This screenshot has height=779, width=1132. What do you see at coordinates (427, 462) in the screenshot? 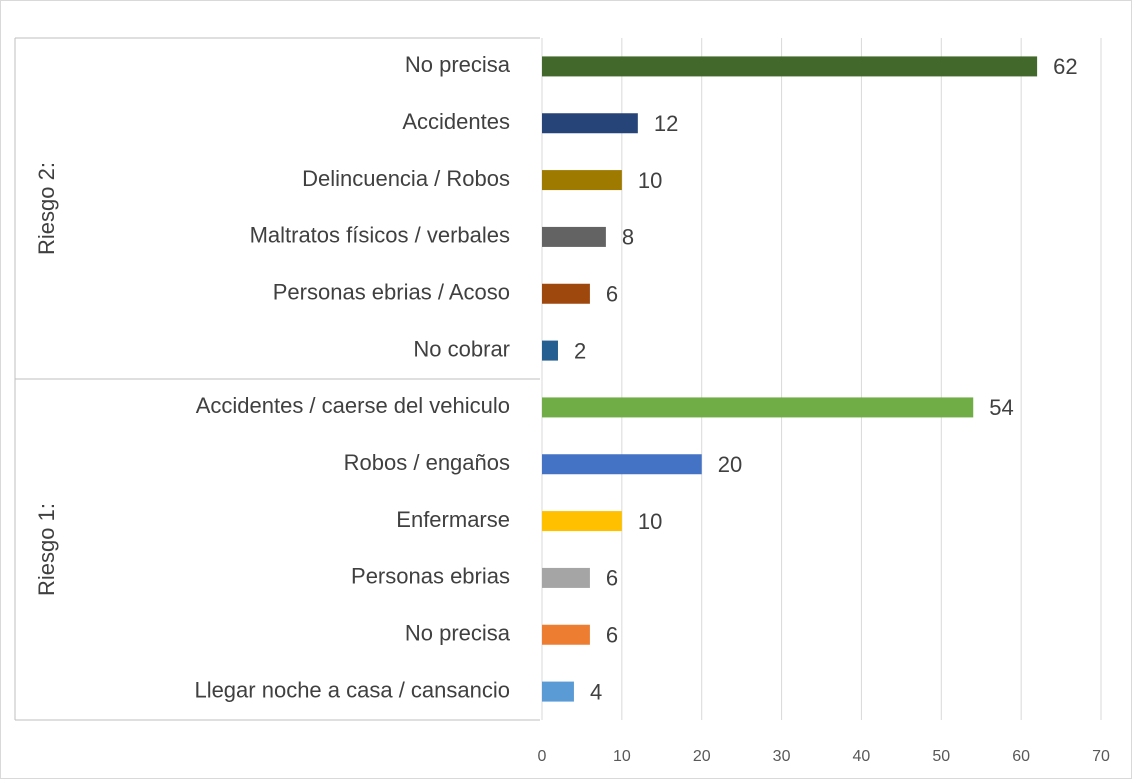
I see `category-label: Robos / engaños` at bounding box center [427, 462].